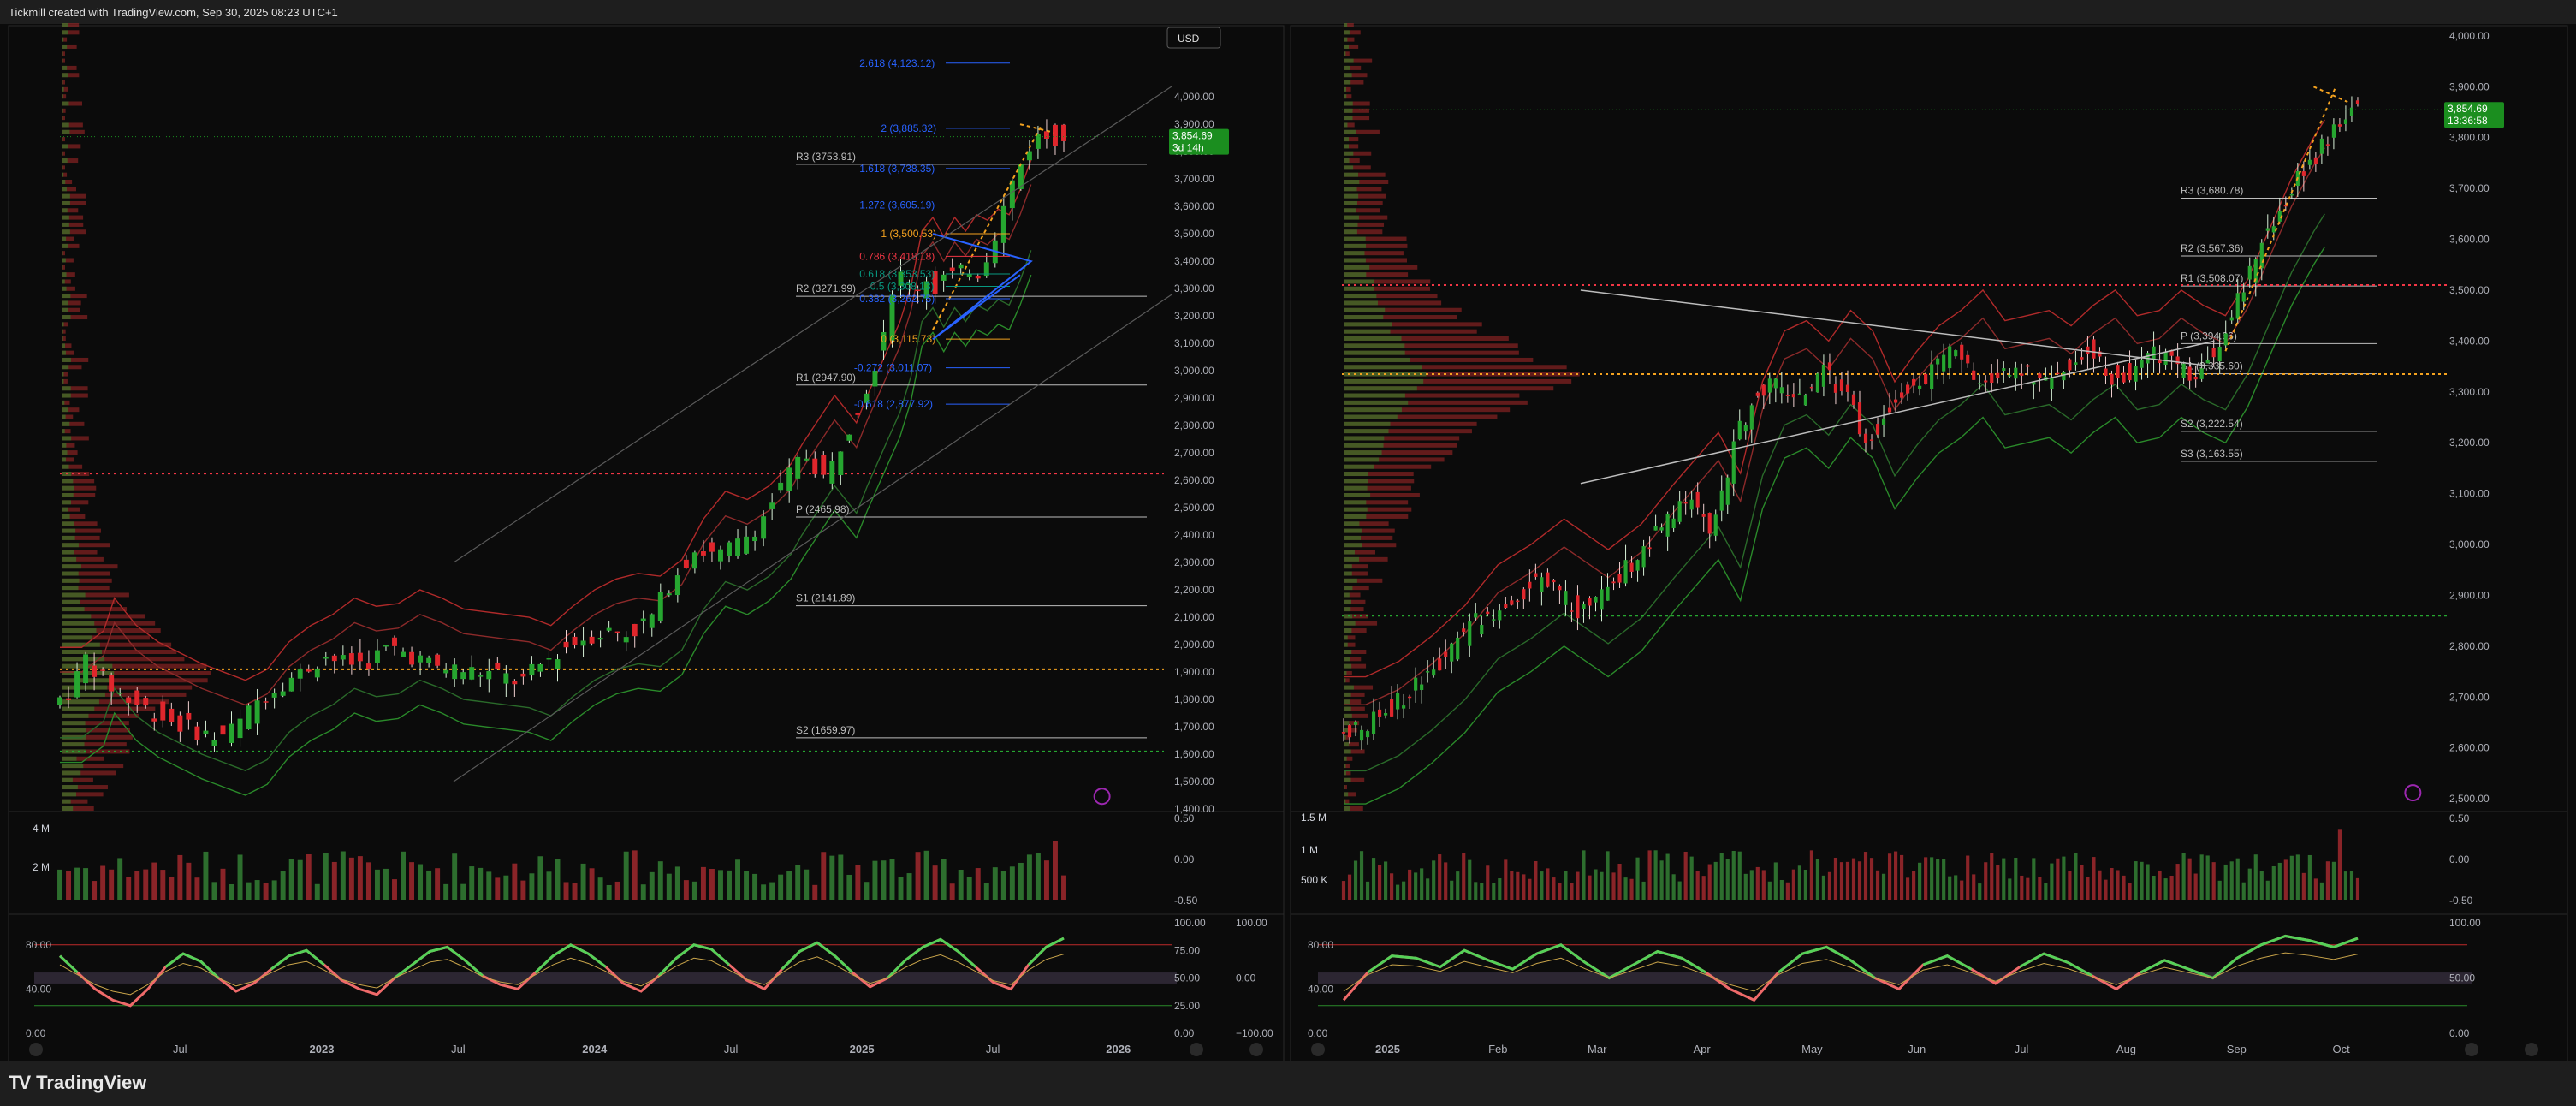  Describe the element at coordinates (1194, 590) in the screenshot. I see `price-axis-label: 2,200.00` at that location.